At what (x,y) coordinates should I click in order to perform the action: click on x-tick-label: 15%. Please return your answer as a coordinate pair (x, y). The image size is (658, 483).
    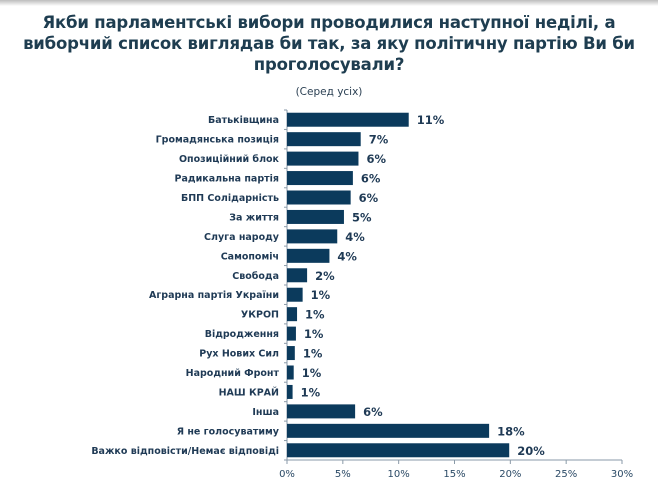
    Looking at the image, I should click on (454, 474).